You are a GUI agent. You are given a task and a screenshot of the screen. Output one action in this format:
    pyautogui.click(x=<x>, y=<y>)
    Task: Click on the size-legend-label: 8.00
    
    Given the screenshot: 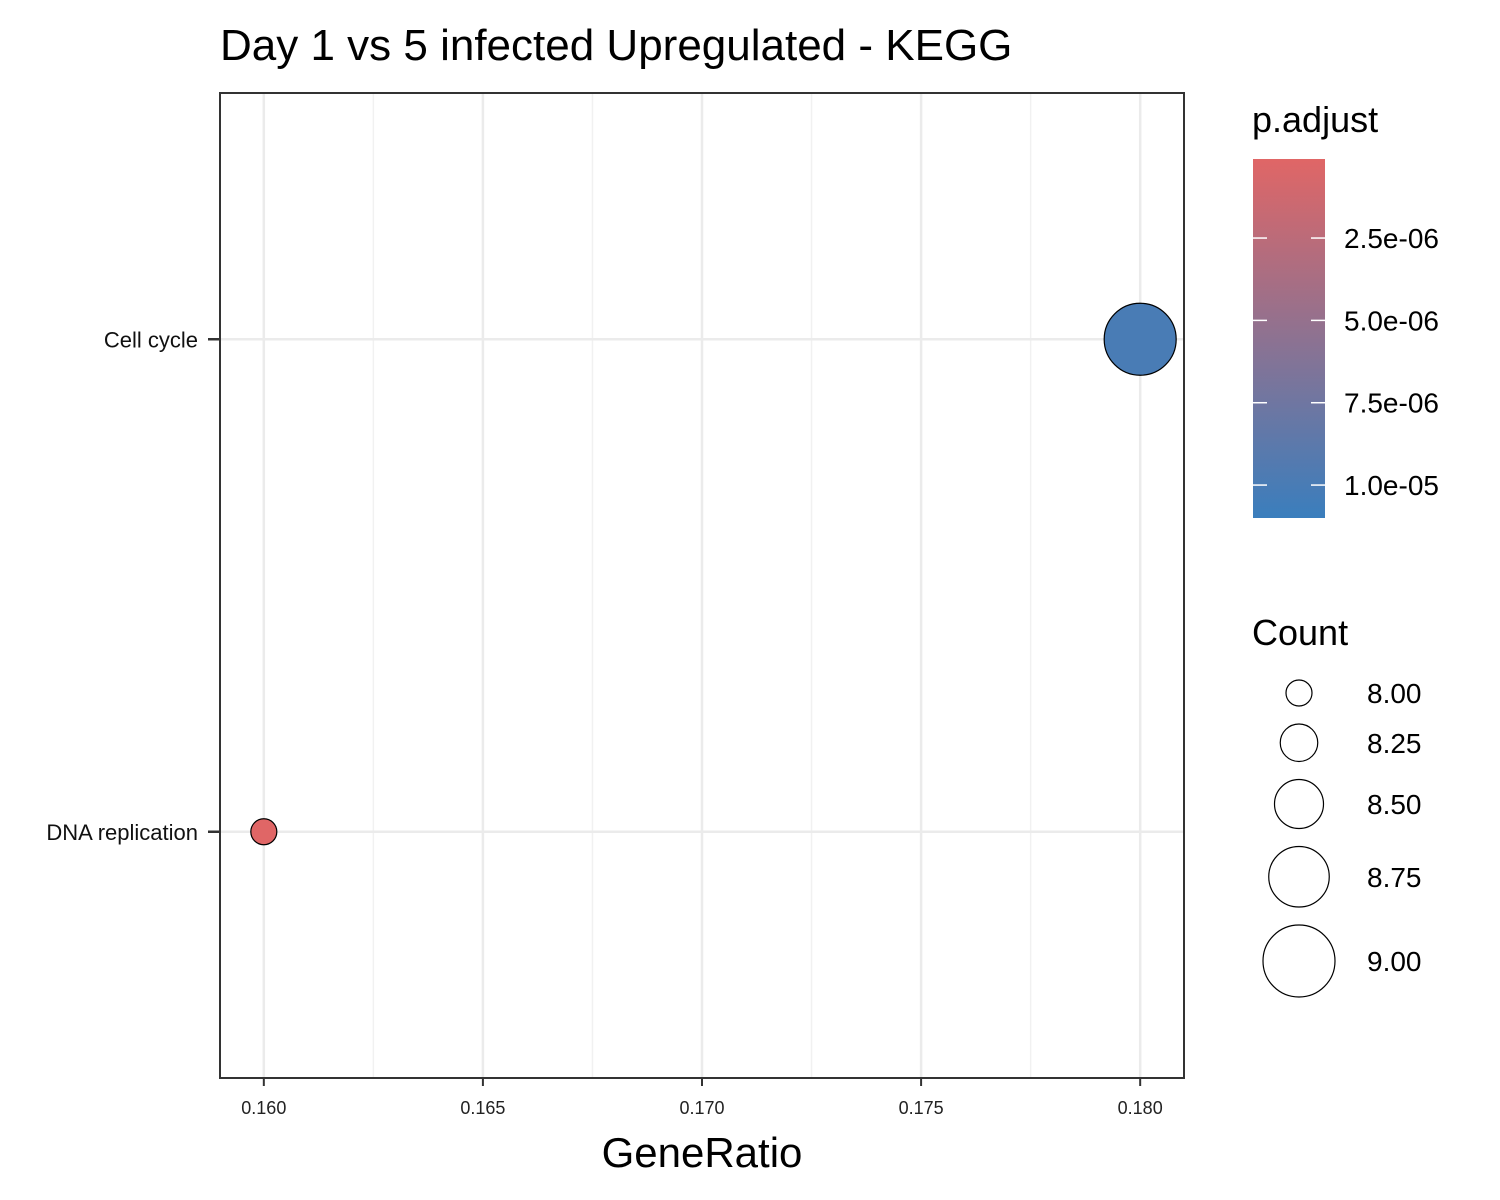 What is the action you would take?
    pyautogui.click(x=1394, y=693)
    